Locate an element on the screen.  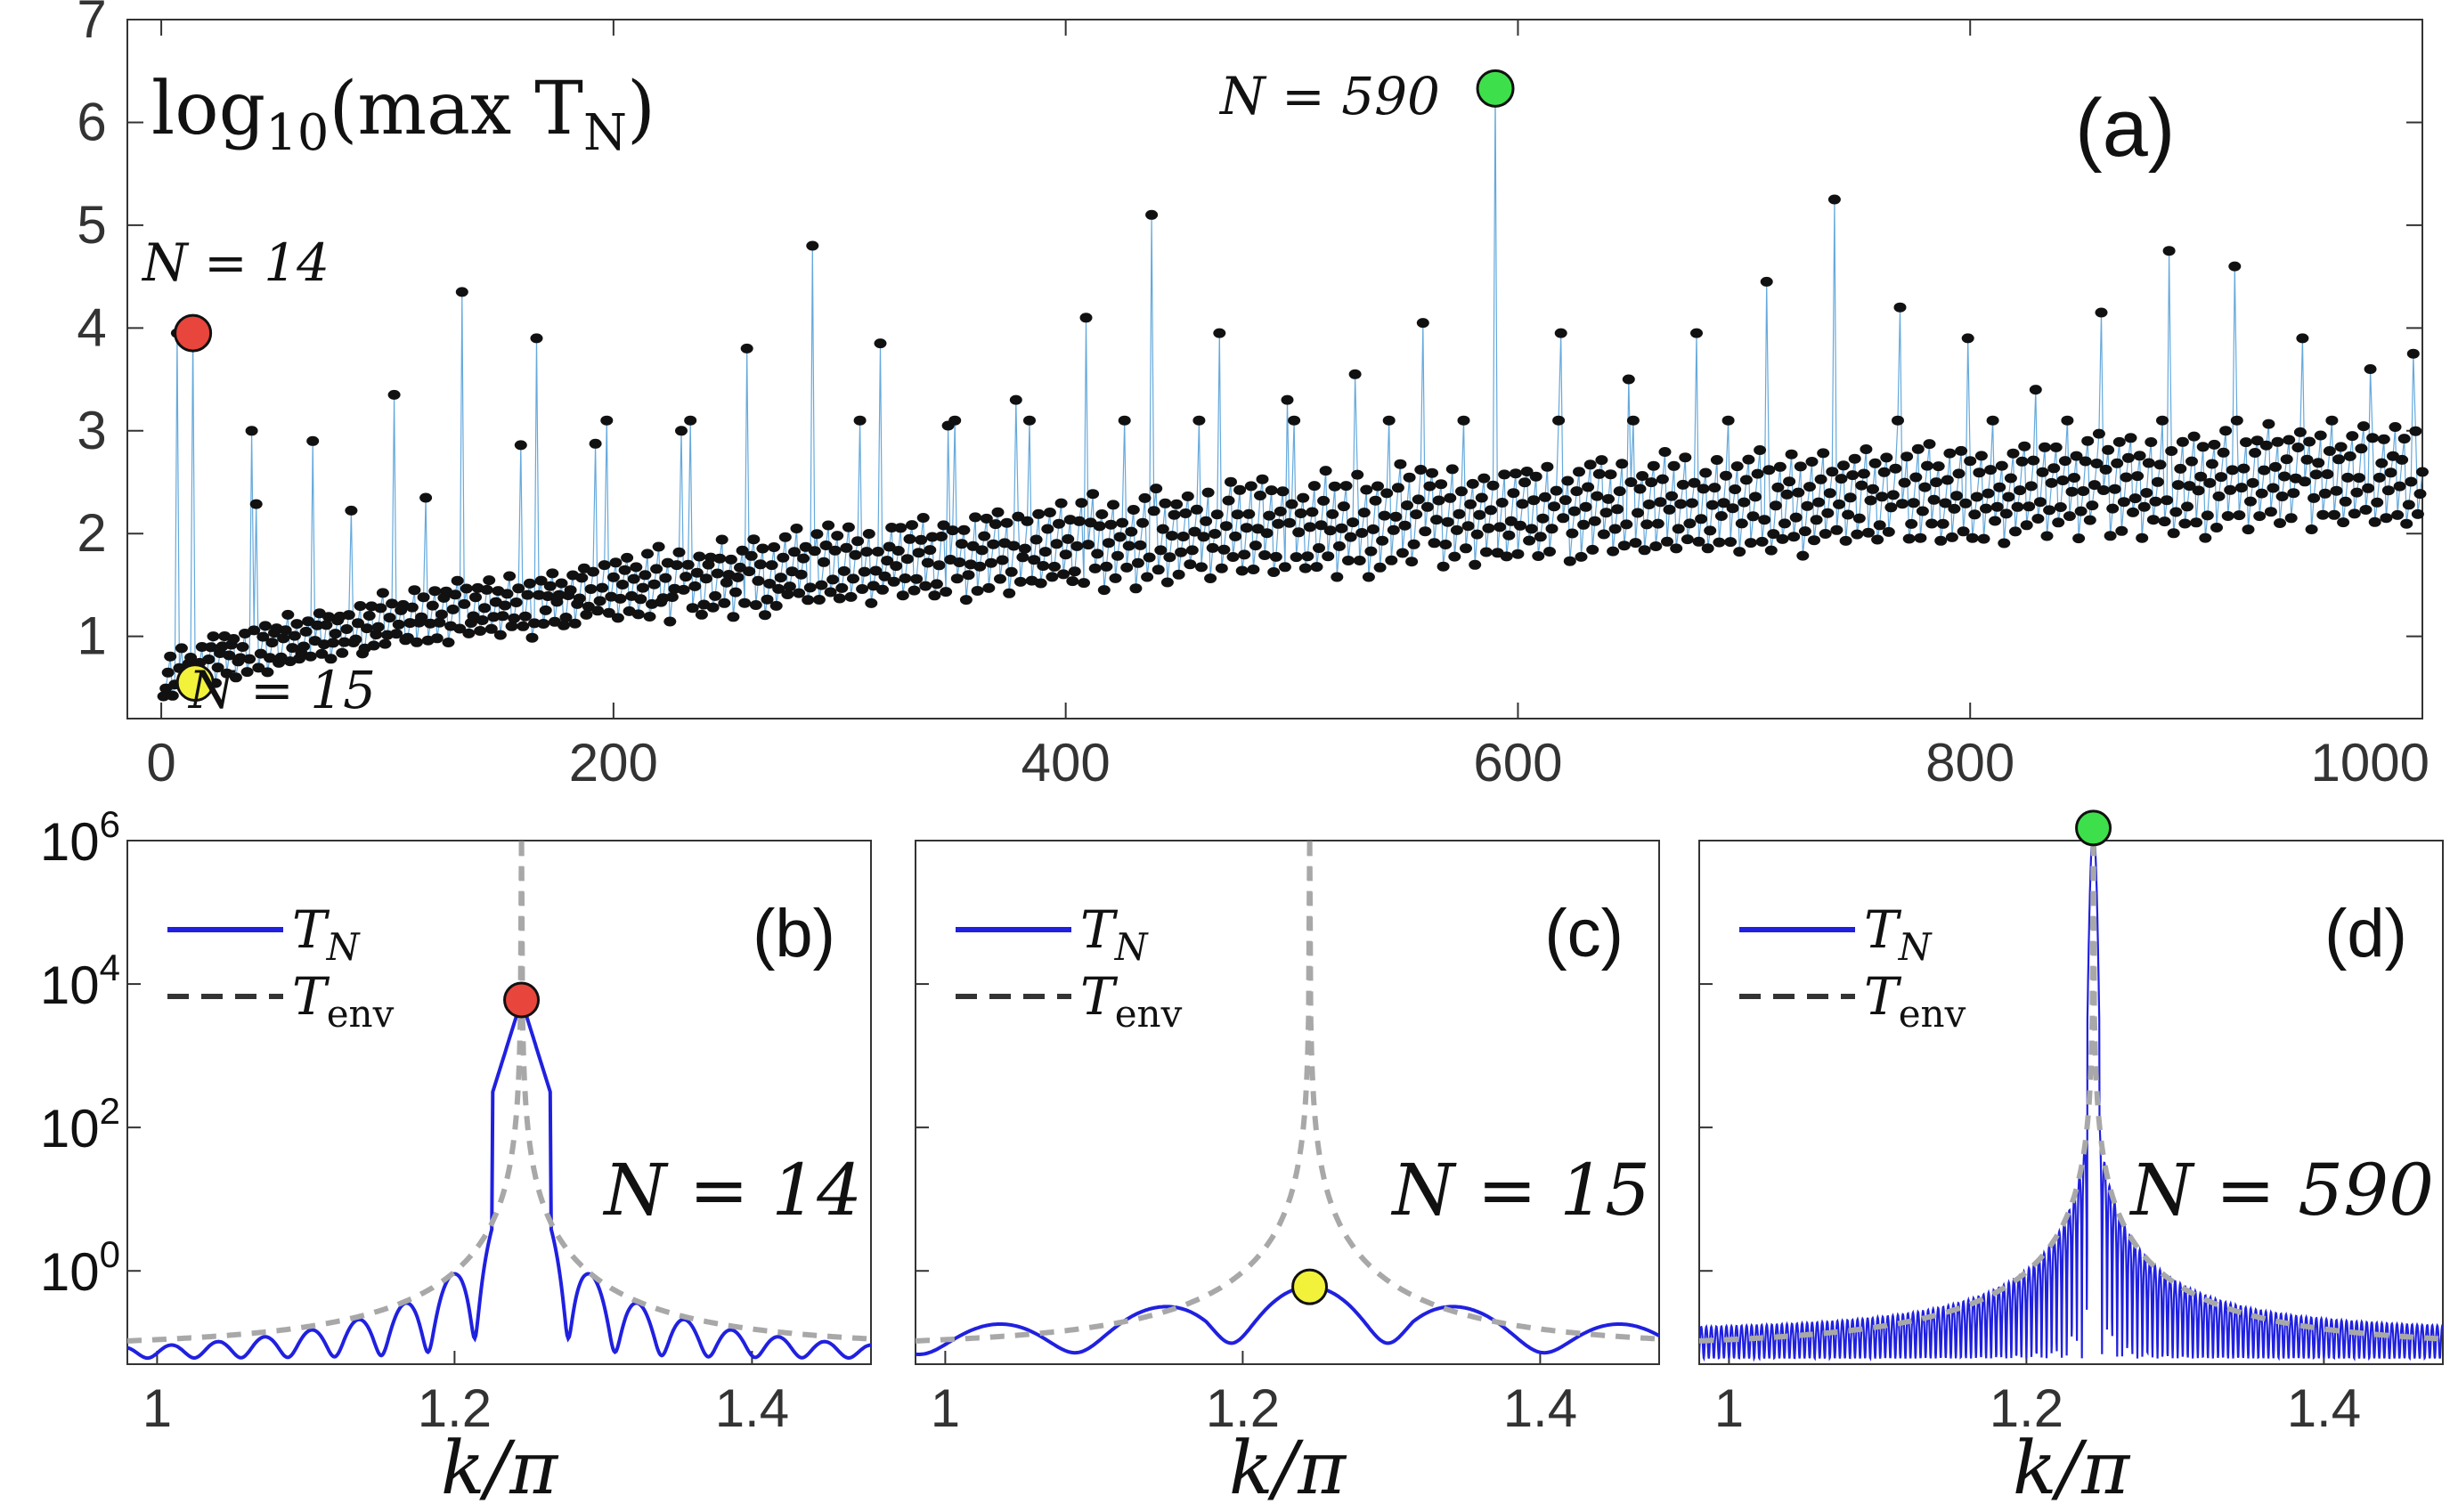
panel-a-title: log10(max TN) is located at coordinates (403, 115).